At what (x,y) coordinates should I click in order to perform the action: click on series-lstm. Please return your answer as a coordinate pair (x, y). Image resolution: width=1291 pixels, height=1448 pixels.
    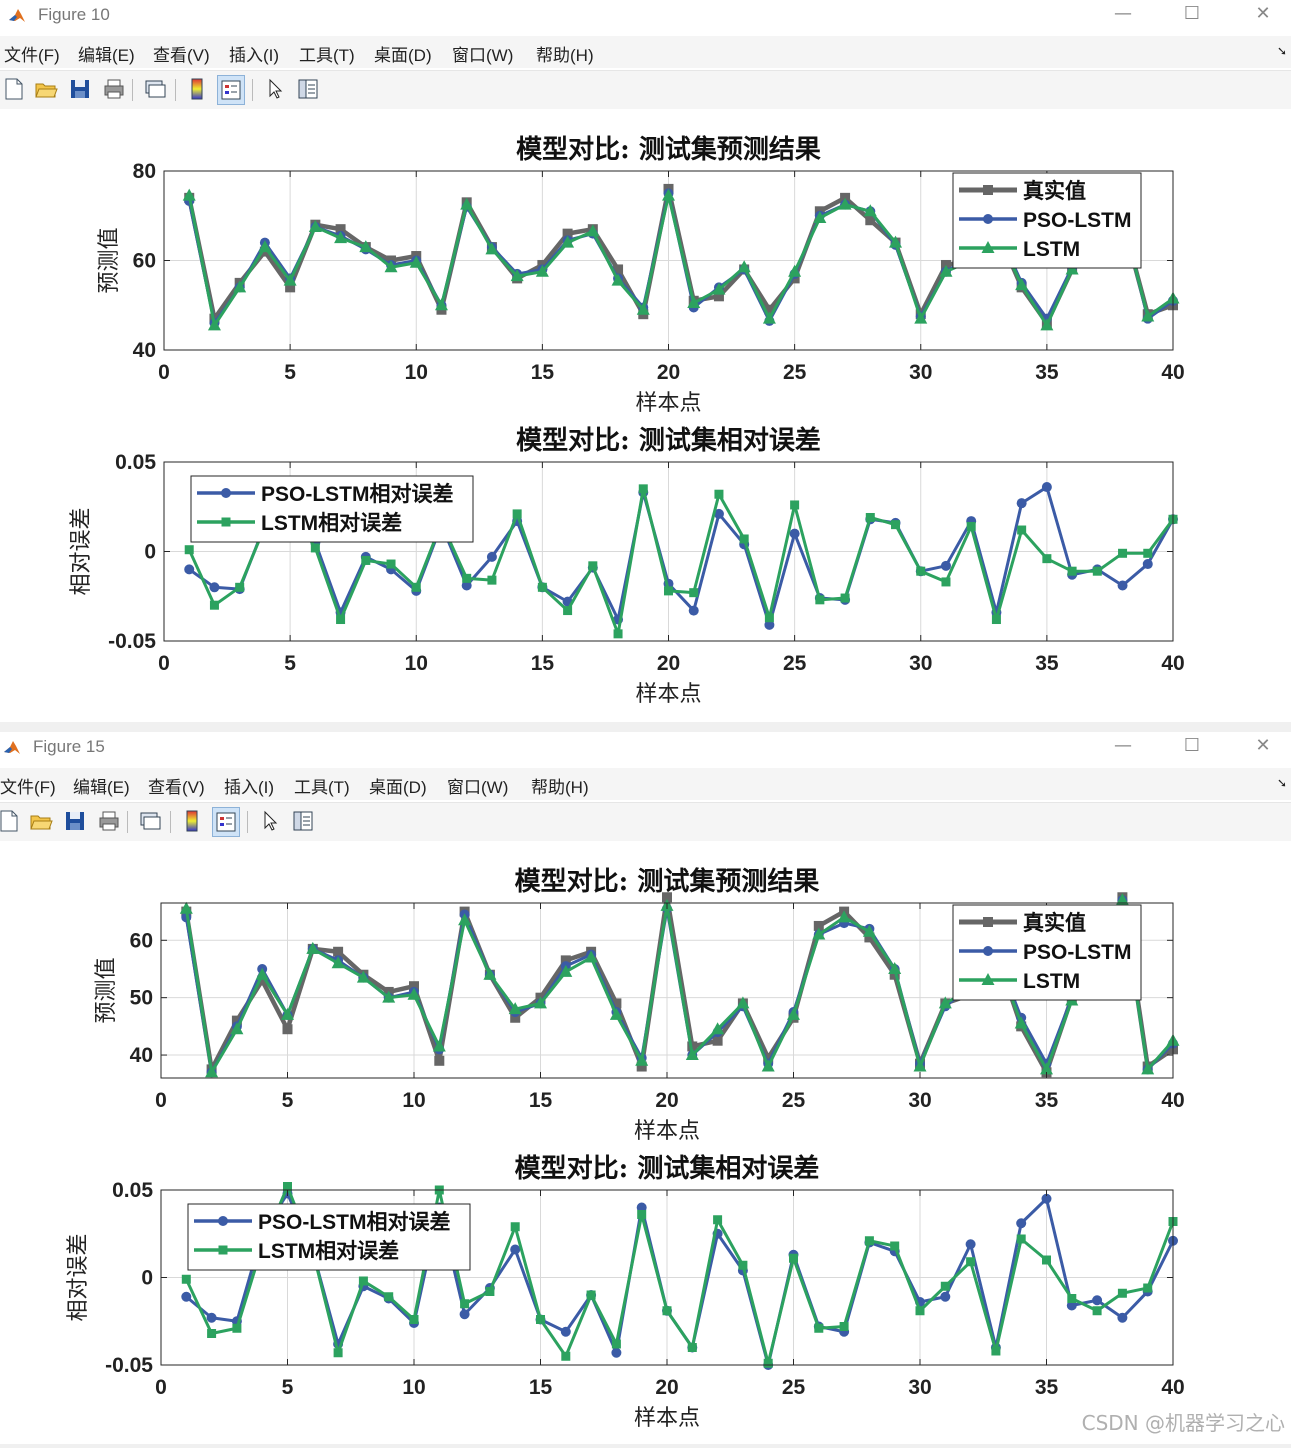
    Looking at the image, I should click on (679, 1275).